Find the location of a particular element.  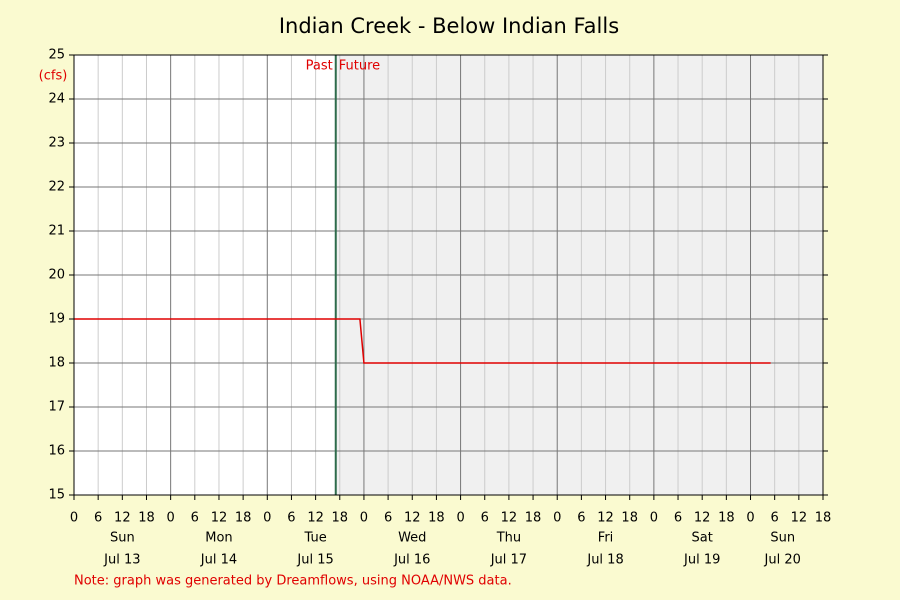

y-tick-label: 17 is located at coordinates (56, 407).